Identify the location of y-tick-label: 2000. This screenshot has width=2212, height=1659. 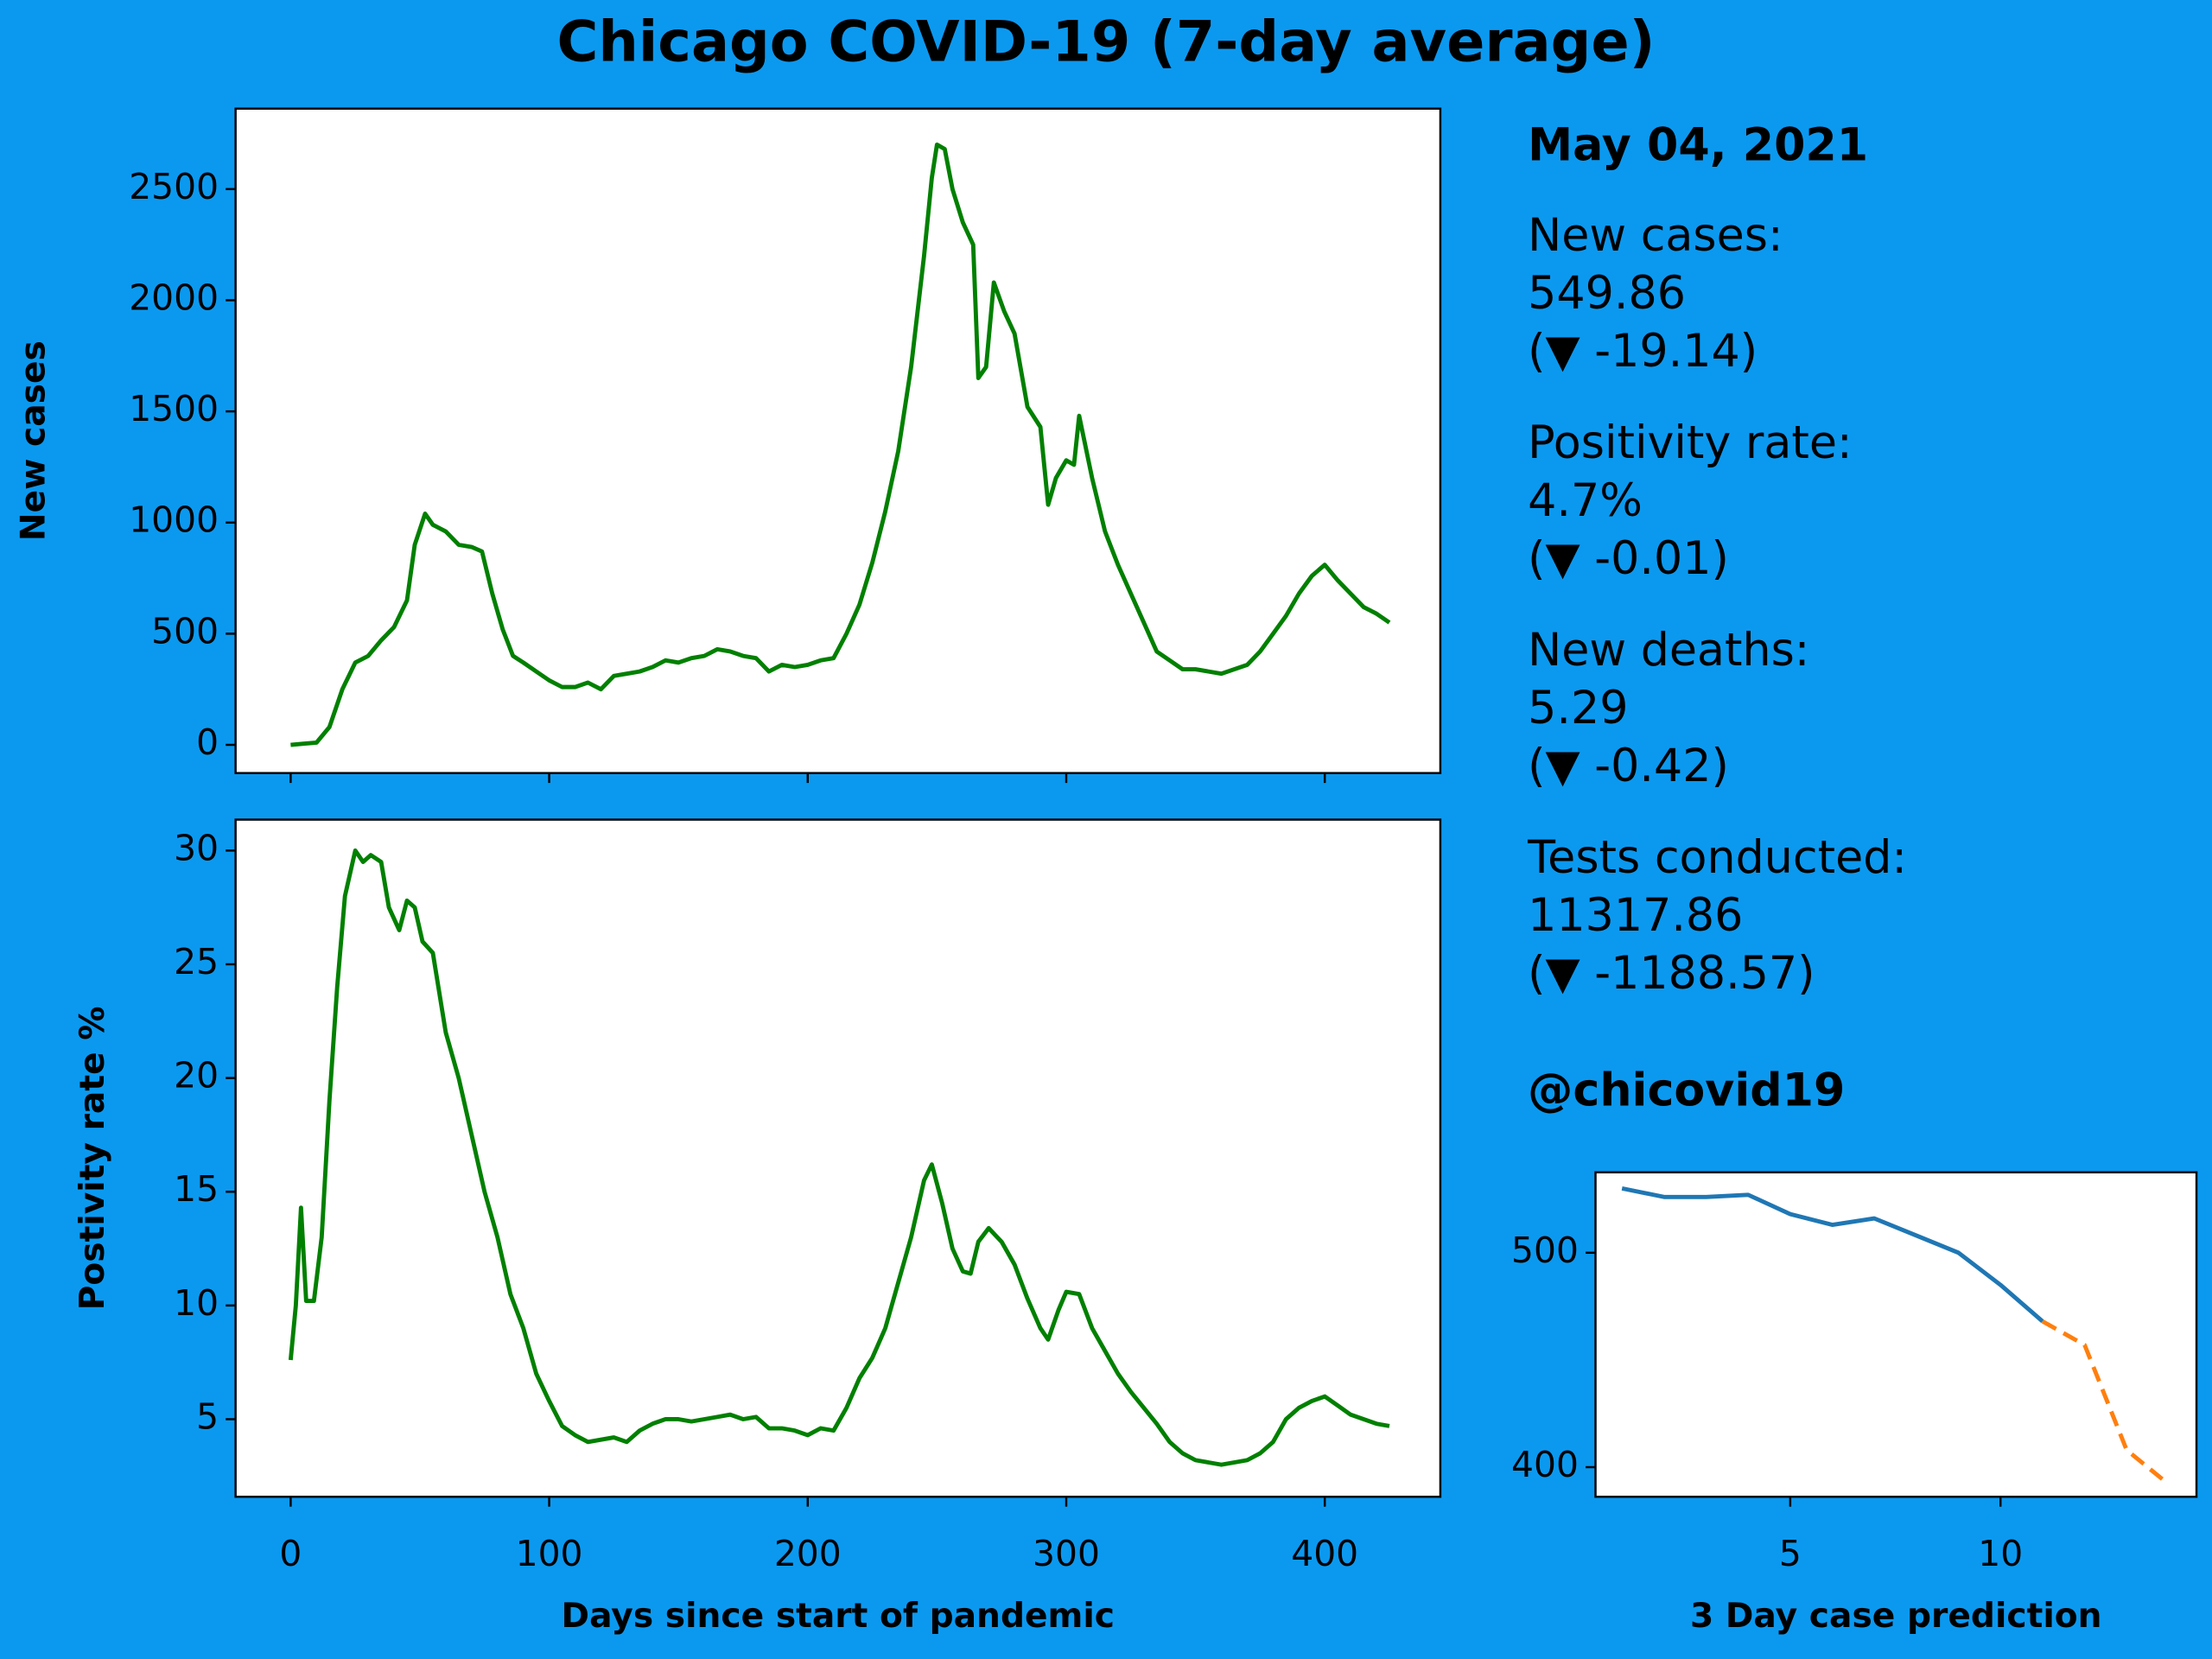
(174, 297).